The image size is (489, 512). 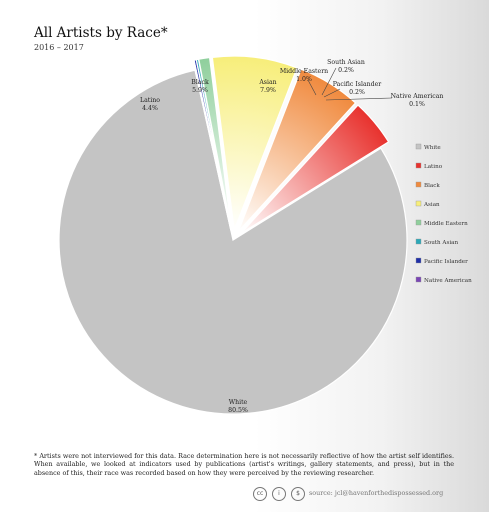 I want to click on legend-label-asian: Asian, so click(x=431, y=205).